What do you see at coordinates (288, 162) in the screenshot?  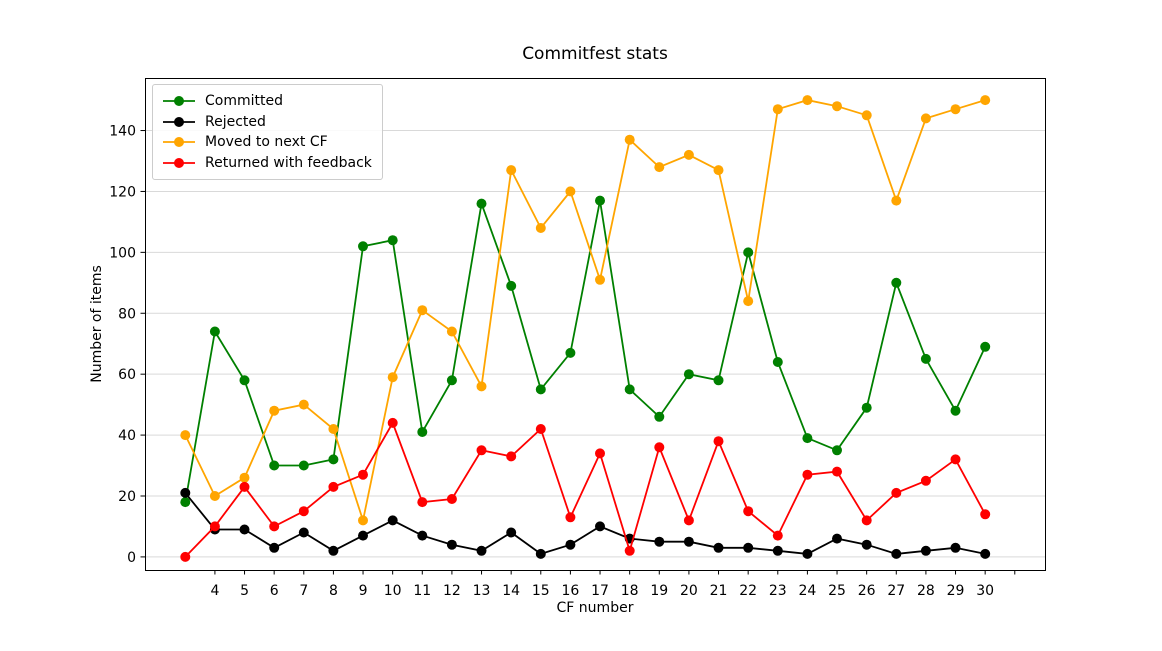 I see `legend-label: Returned with feedback` at bounding box center [288, 162].